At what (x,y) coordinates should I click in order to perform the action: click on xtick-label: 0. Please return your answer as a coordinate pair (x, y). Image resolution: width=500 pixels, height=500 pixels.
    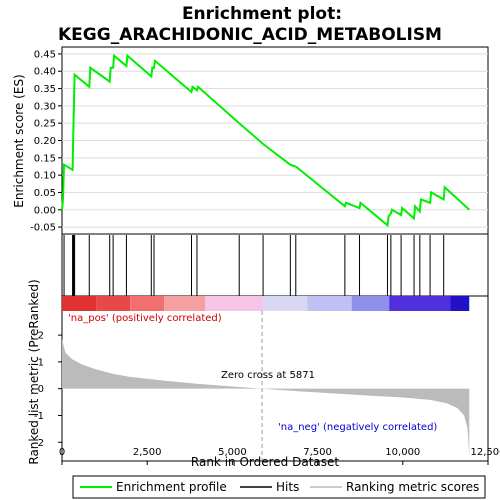
    Looking at the image, I should click on (62, 452).